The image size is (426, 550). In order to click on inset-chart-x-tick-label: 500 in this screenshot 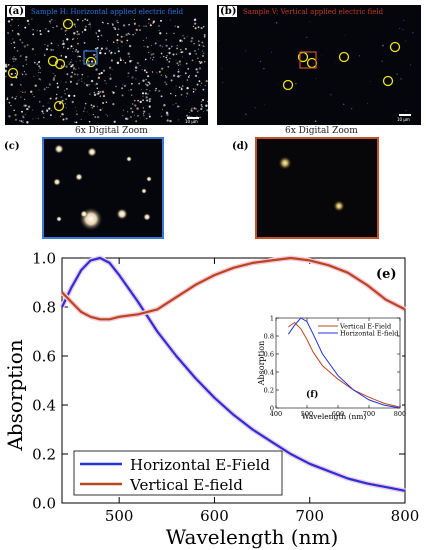, I will do `click(307, 414)`.